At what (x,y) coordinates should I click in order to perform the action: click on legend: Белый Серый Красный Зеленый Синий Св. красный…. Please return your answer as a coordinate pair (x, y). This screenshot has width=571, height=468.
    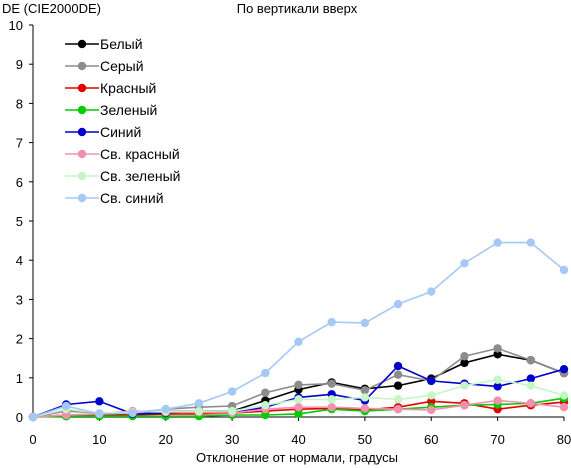
    Looking at the image, I should click on (122, 121).